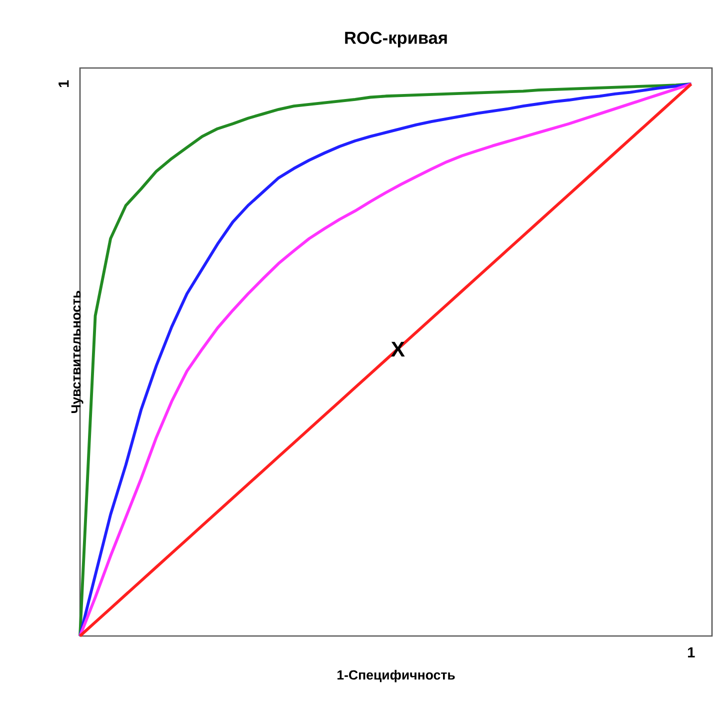 Image resolution: width=724 pixels, height=708 pixels. What do you see at coordinates (396, 676) in the screenshot?
I see `x-axis-title: 1-Специфичность` at bounding box center [396, 676].